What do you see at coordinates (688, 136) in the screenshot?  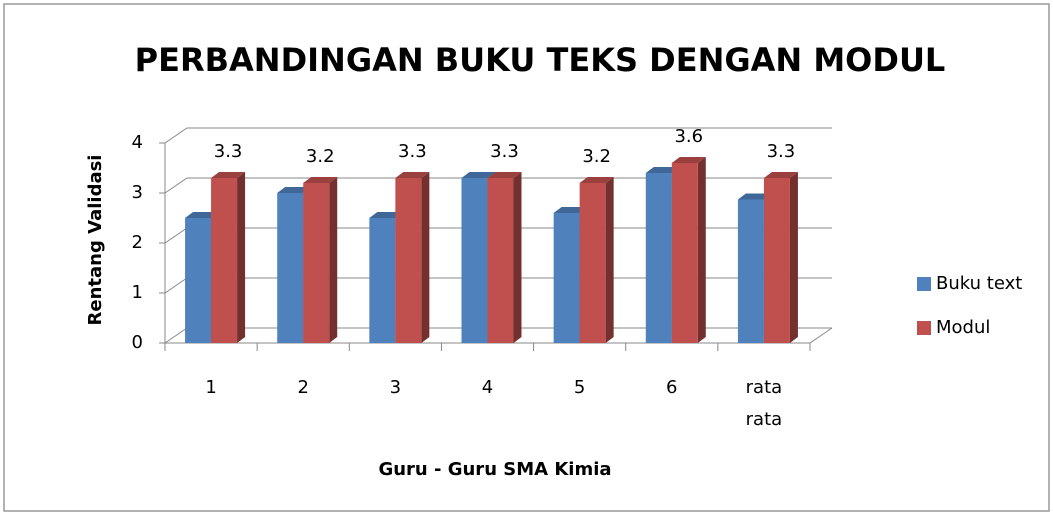 I see `data-label: 3.6` at bounding box center [688, 136].